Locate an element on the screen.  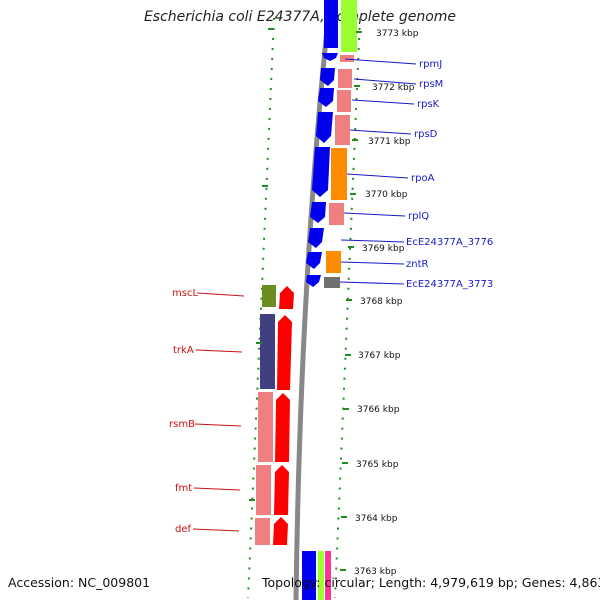
gene-label: EcE24377A_3776 is located at coordinates (449, 242).